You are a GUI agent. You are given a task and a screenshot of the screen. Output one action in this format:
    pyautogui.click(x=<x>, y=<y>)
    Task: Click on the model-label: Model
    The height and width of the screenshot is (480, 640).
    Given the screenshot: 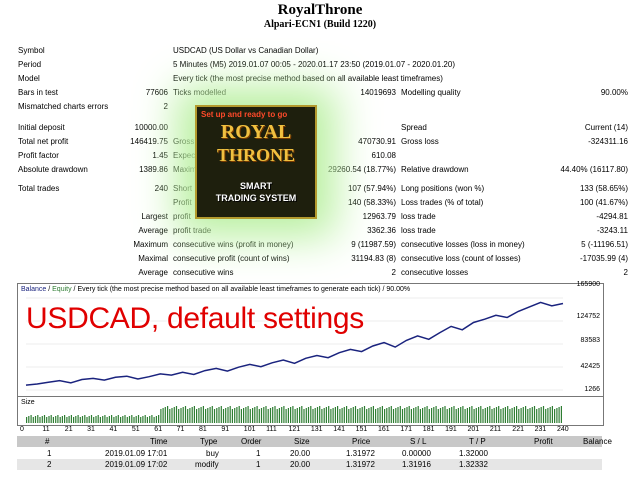 What is the action you would take?
    pyautogui.click(x=29, y=78)
    